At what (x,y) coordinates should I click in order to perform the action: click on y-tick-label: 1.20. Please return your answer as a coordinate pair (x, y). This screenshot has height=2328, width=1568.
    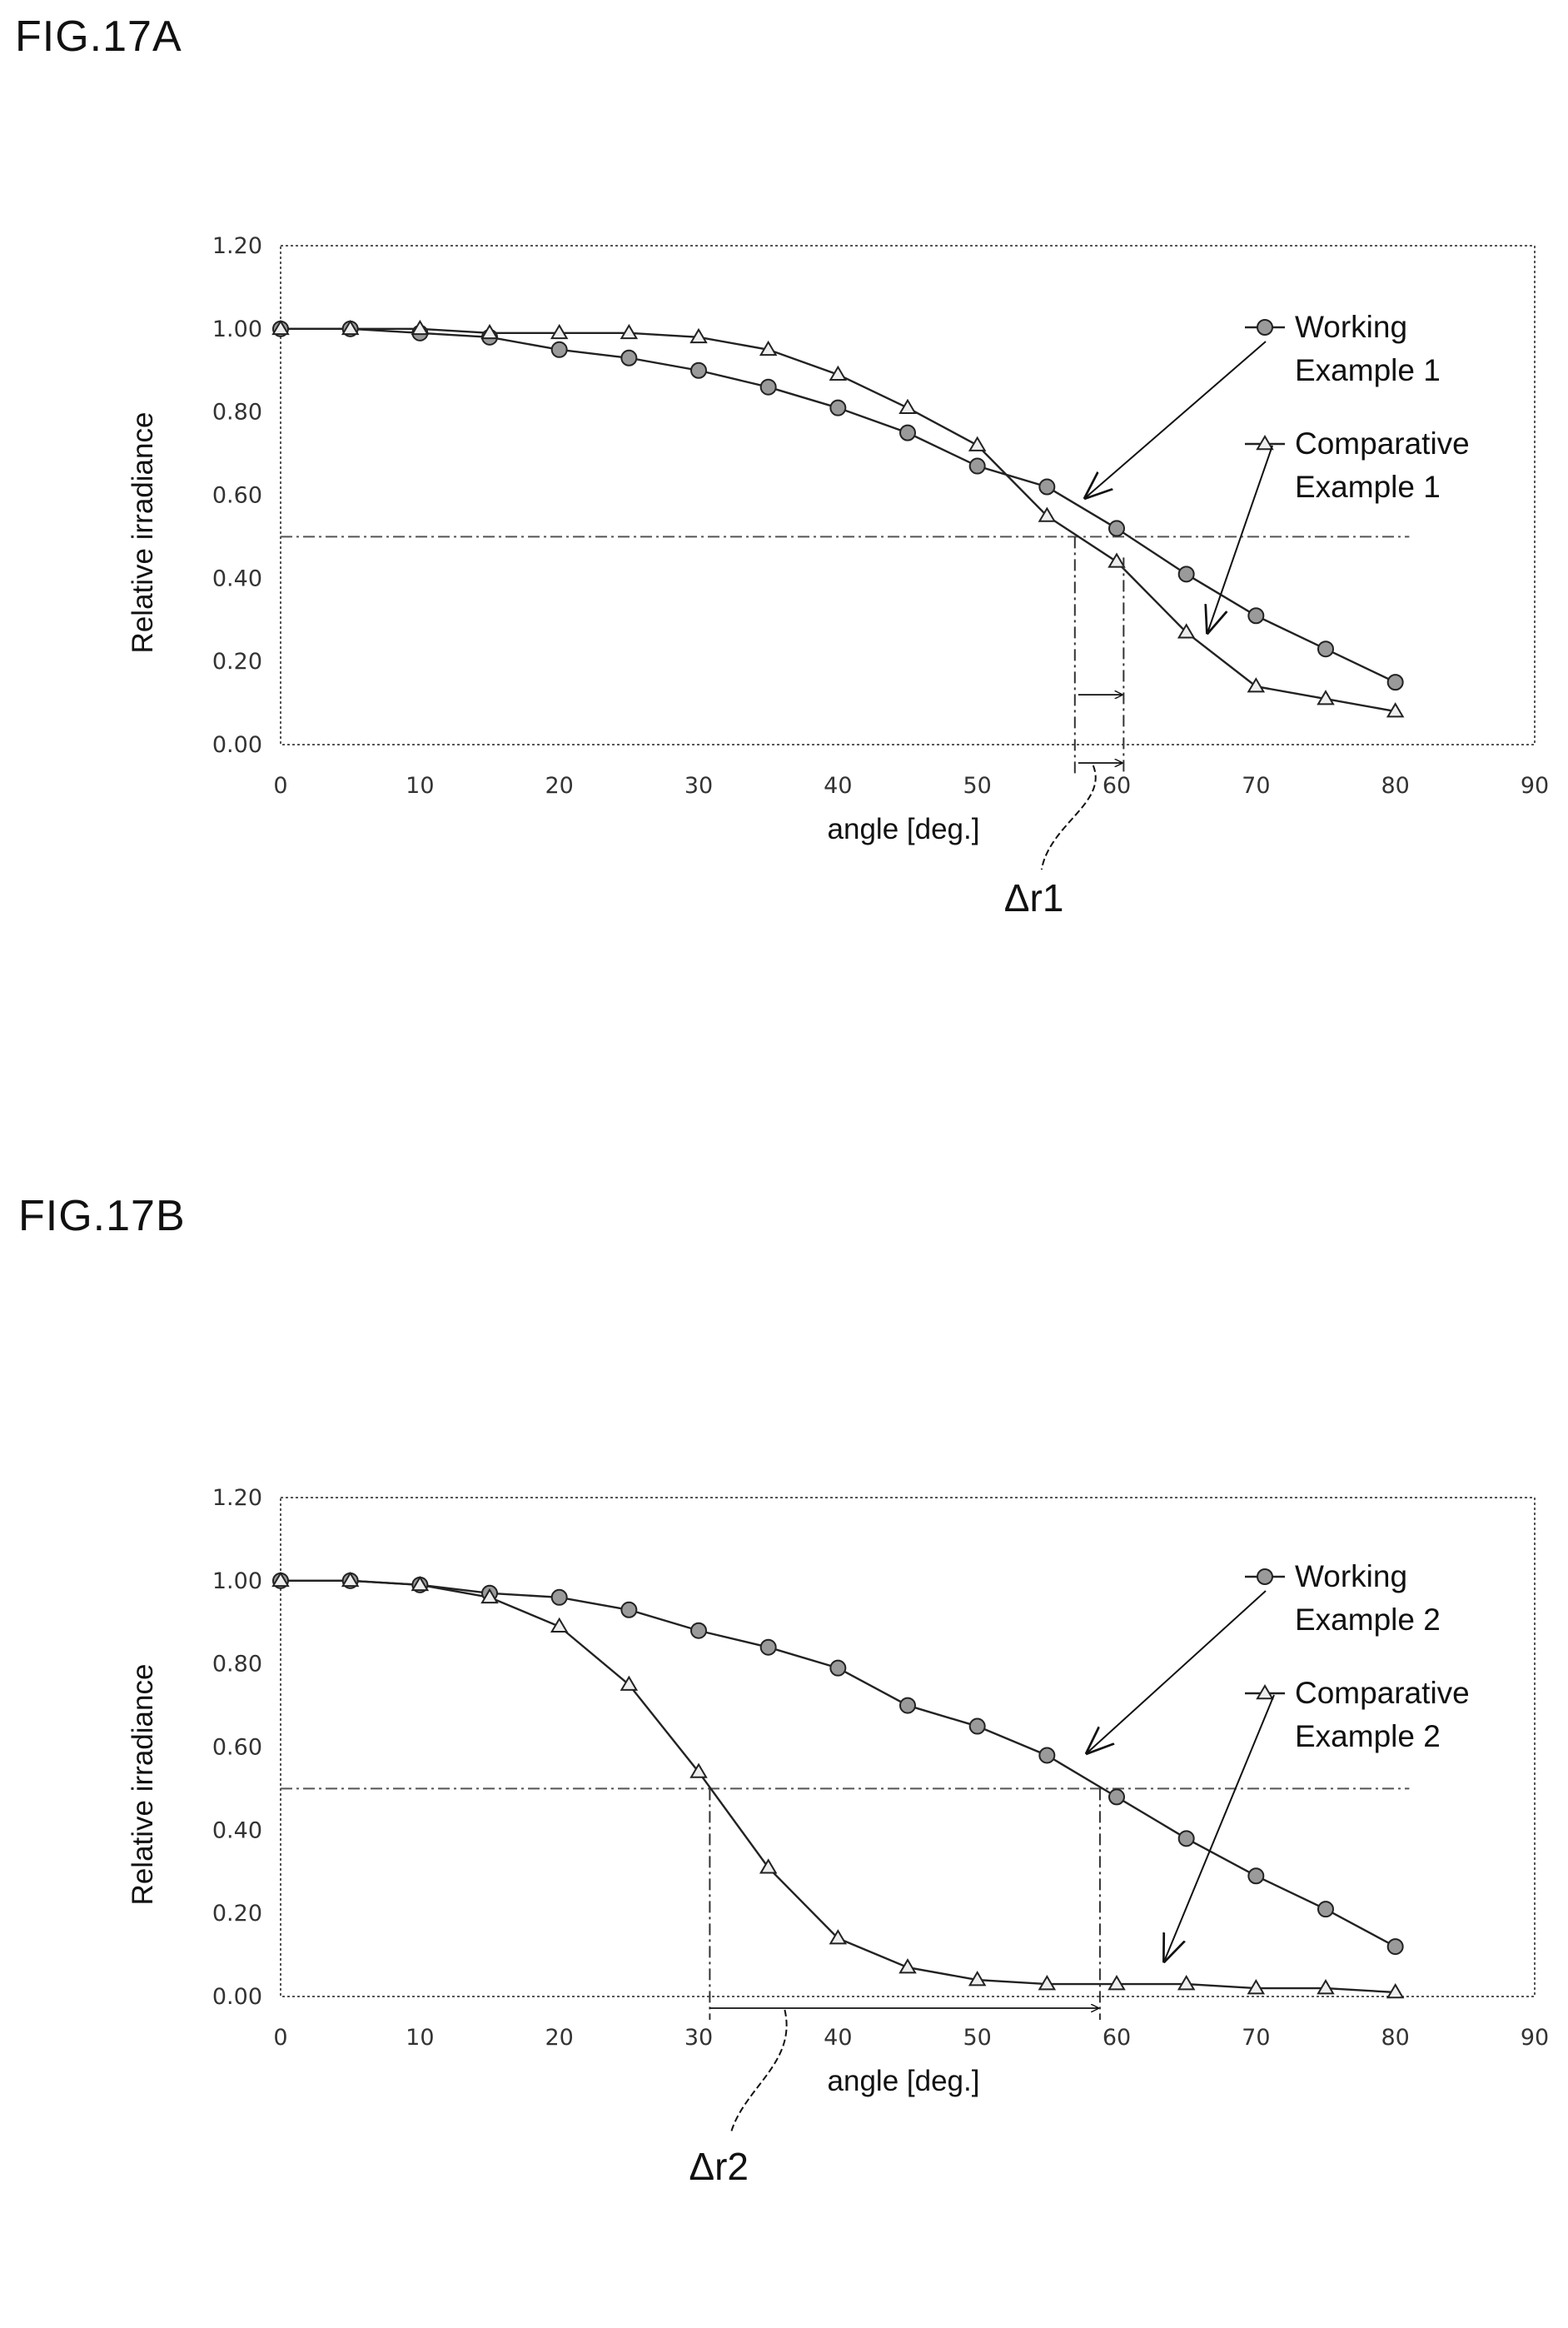
    Looking at the image, I should click on (237, 1498).